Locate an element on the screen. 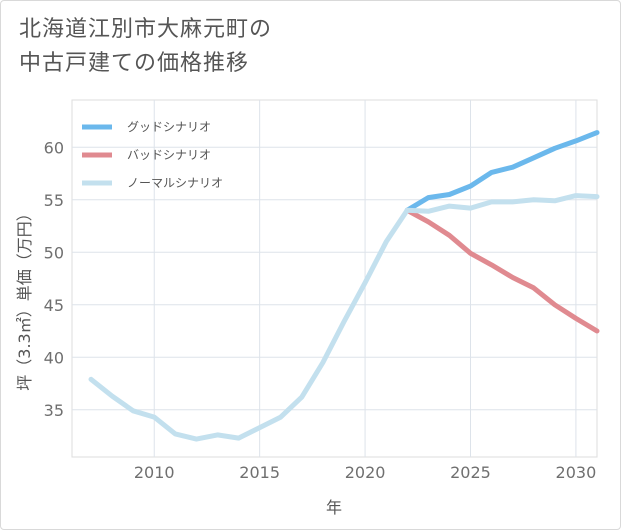 The width and height of the screenshot is (621, 530). y-tick-label: 45 is located at coordinates (54, 305).